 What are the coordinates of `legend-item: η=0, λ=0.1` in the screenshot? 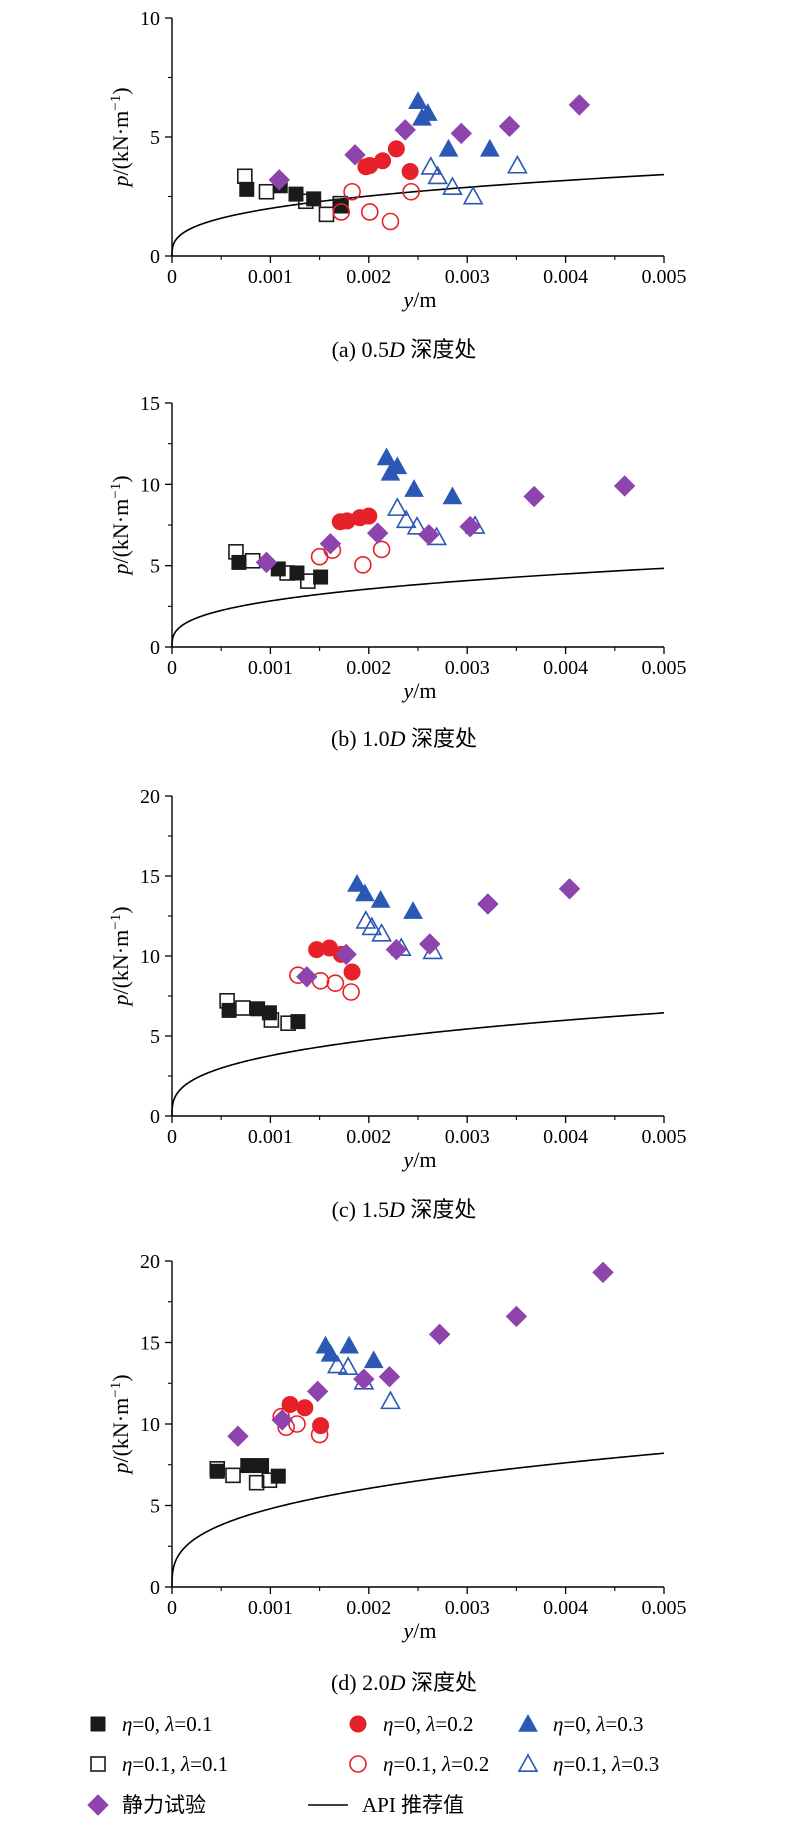 It's located at (151, 1724).